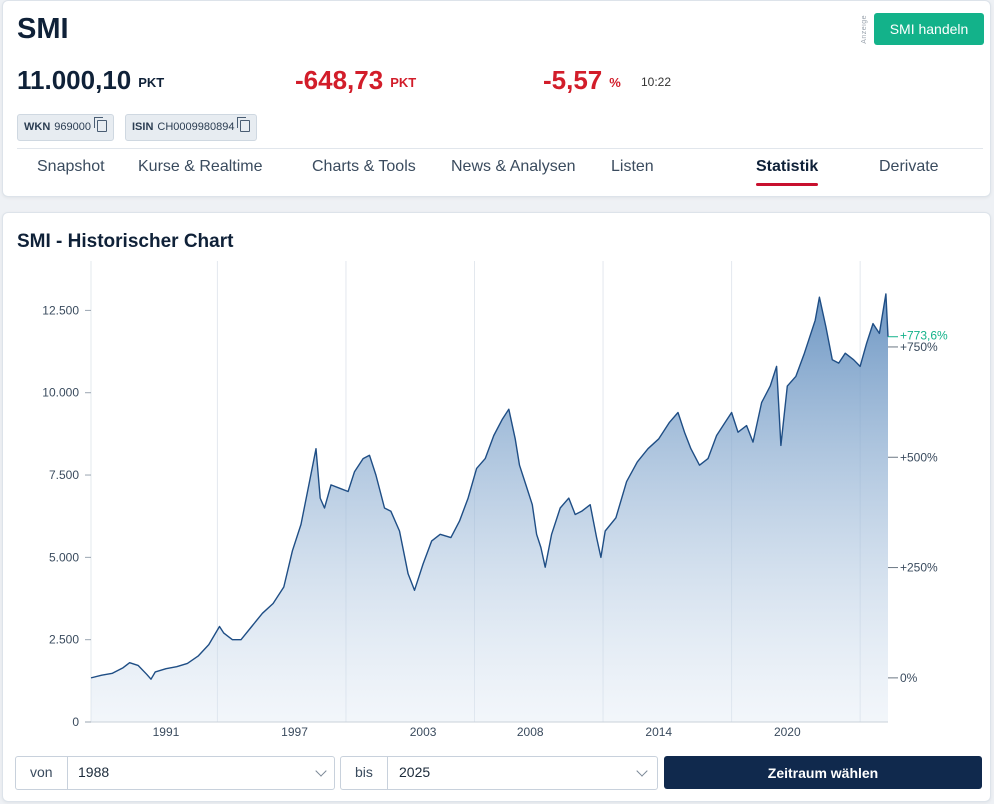 Image resolution: width=994 pixels, height=804 pixels. I want to click on tab-kurse-realtime: Kurse & Realtime, so click(200, 166).